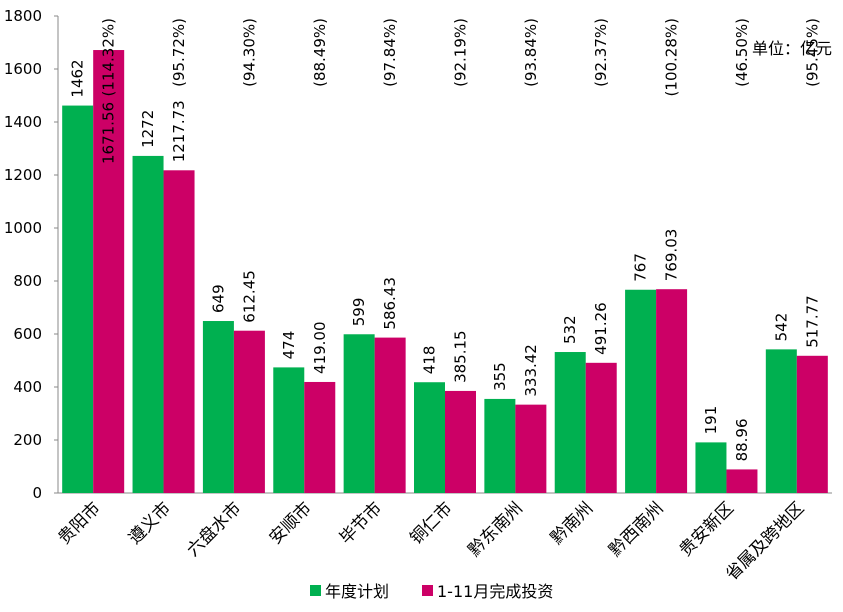 The width and height of the screenshot is (843, 612). I want to click on category-label: 贵安新区, so click(707, 529).